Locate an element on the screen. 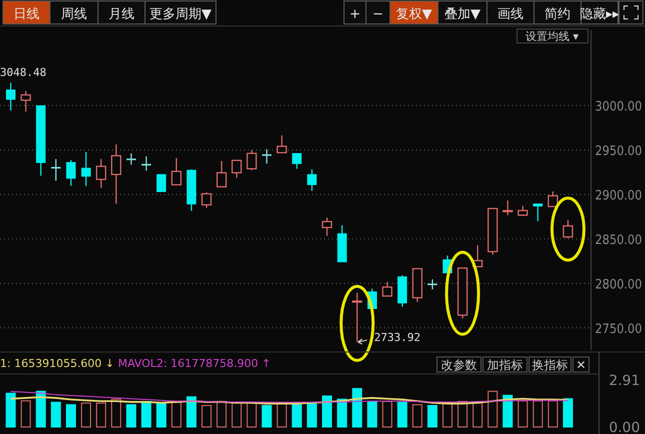 The image size is (645, 434). annotation: 设置均线 ▾ is located at coordinates (552, 36).